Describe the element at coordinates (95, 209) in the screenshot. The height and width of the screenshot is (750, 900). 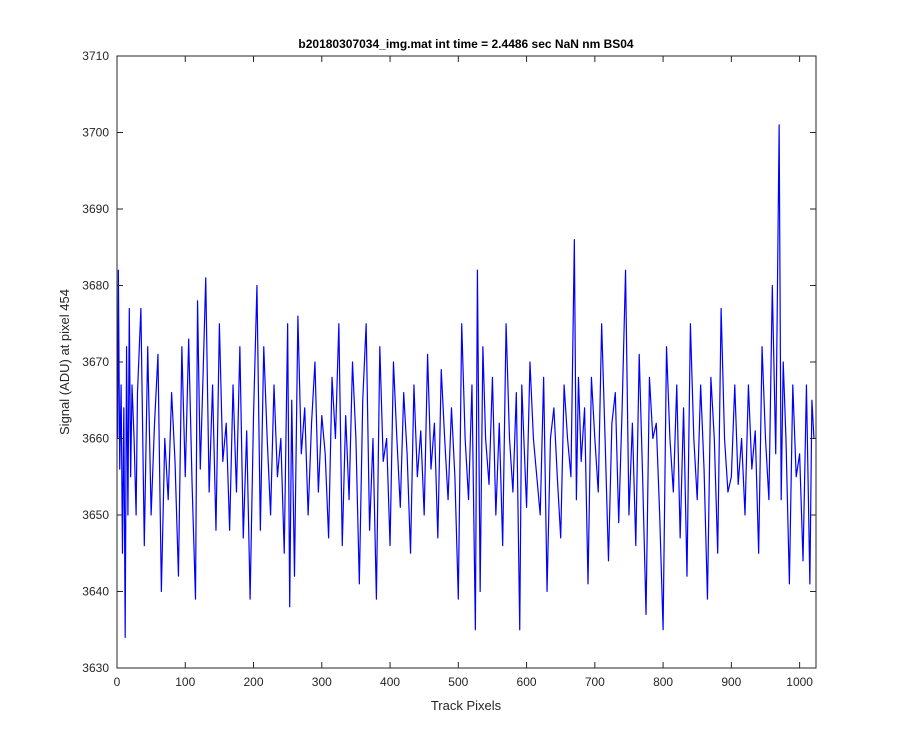
I see `y-tick-label: 3690` at that location.